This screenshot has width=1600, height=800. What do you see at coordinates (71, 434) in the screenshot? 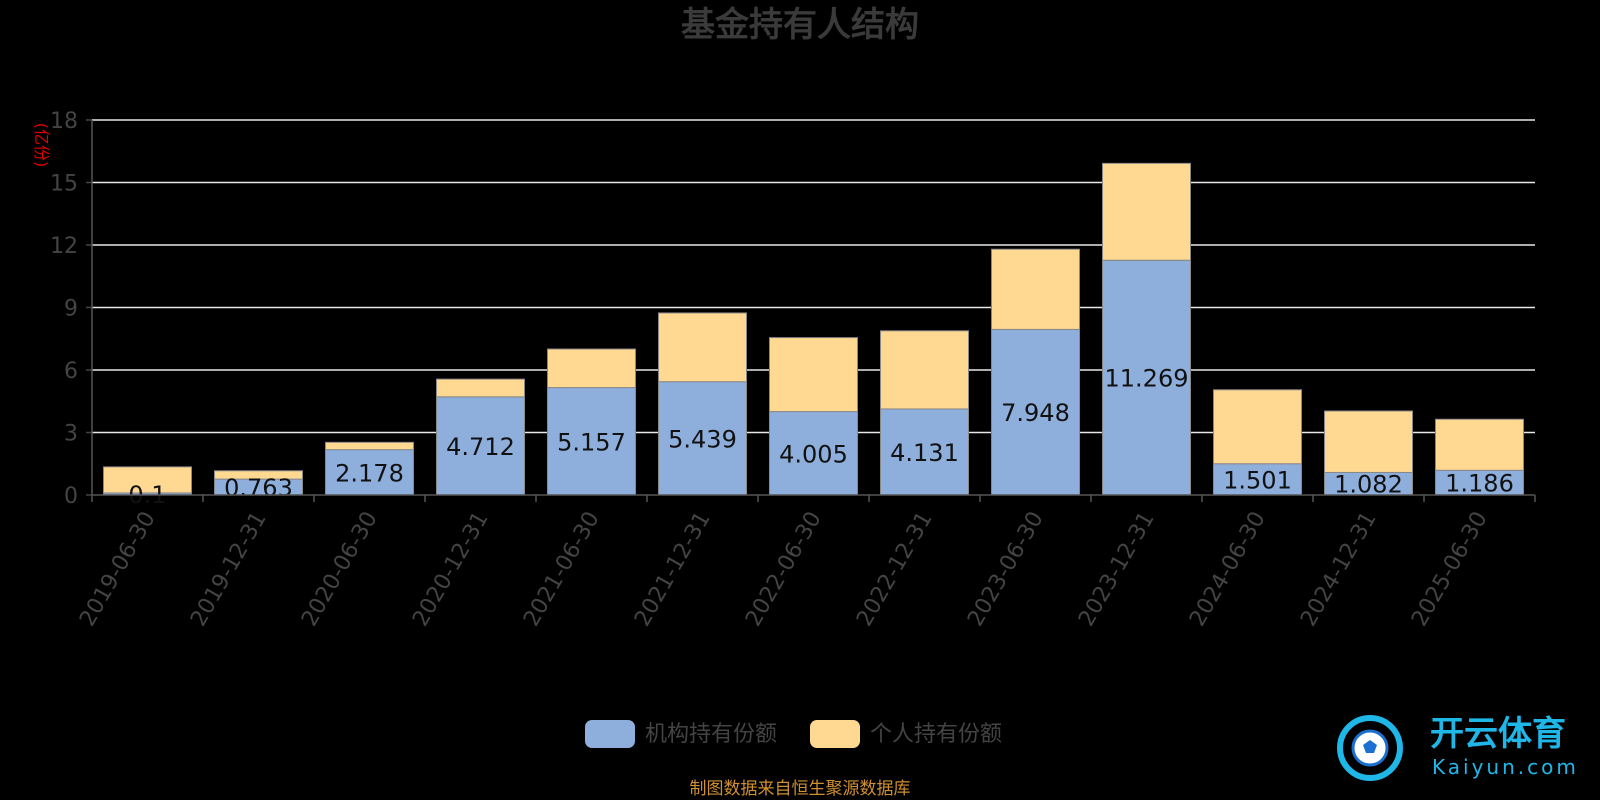
I see `y-tick-label: 3` at bounding box center [71, 434].